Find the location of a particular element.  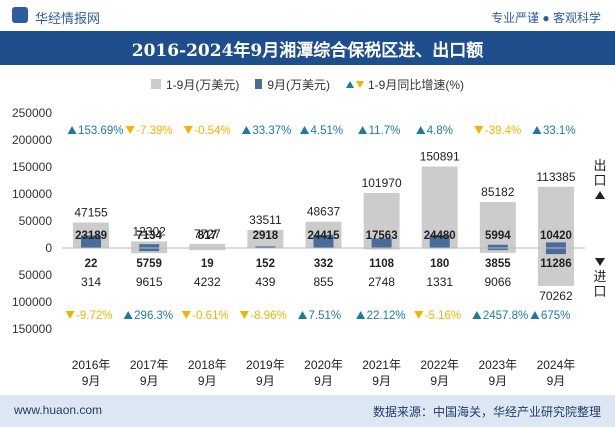

footer-website: www.huaon.com is located at coordinates (58, 410).